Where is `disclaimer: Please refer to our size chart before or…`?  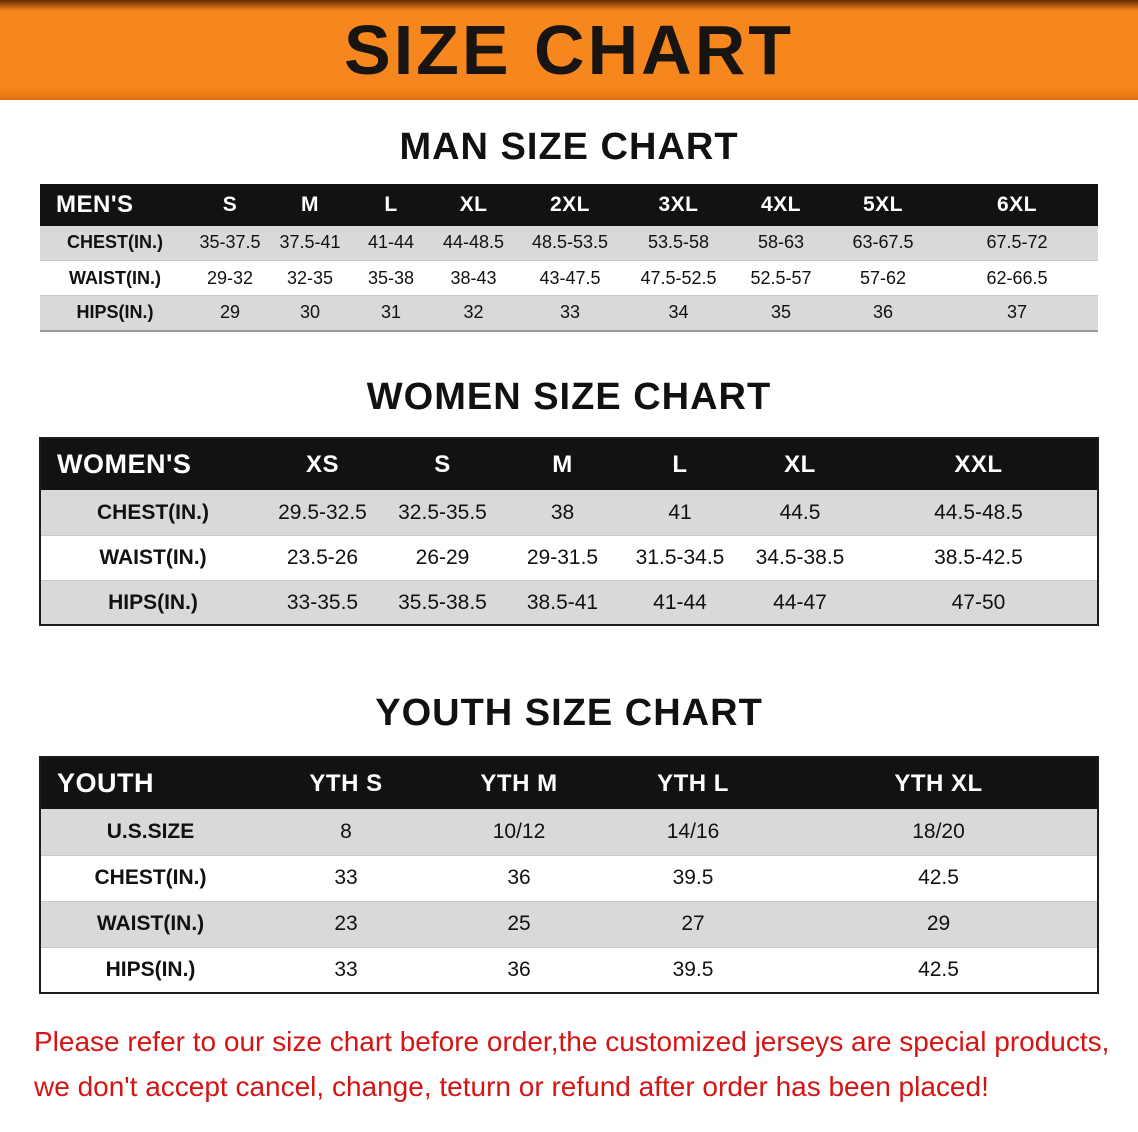
disclaimer: Please refer to our size chart before or… is located at coordinates (586, 1065).